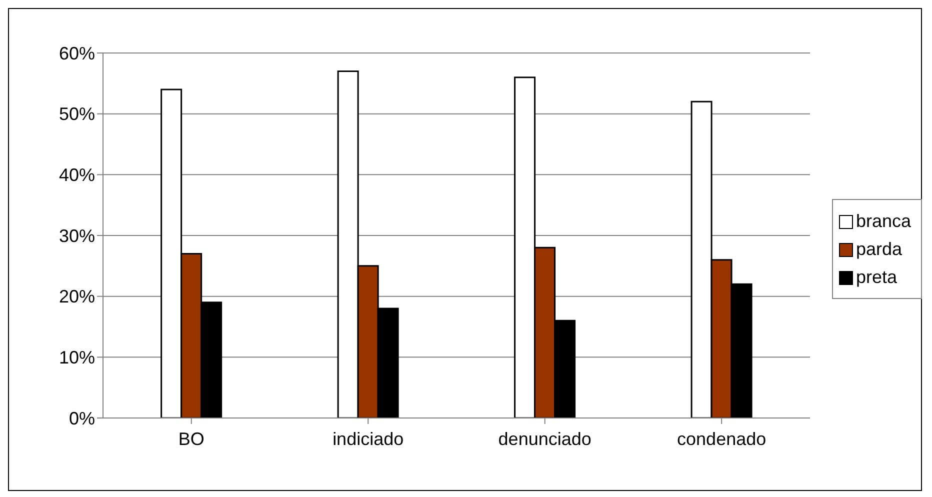 The height and width of the screenshot is (497, 932). Describe the element at coordinates (721, 438) in the screenshot. I see `x-tick-label: condenado` at that location.